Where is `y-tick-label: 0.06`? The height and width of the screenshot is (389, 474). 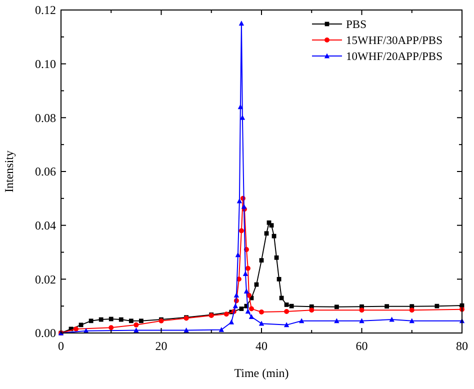
y-tick-label: 0.06 is located at coordinates (45, 171).